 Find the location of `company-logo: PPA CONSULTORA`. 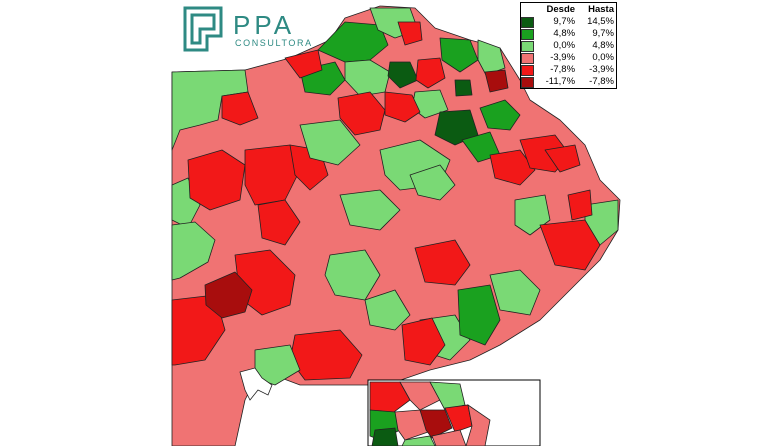

company-logo: PPA CONSULTORA is located at coordinates (248, 29).